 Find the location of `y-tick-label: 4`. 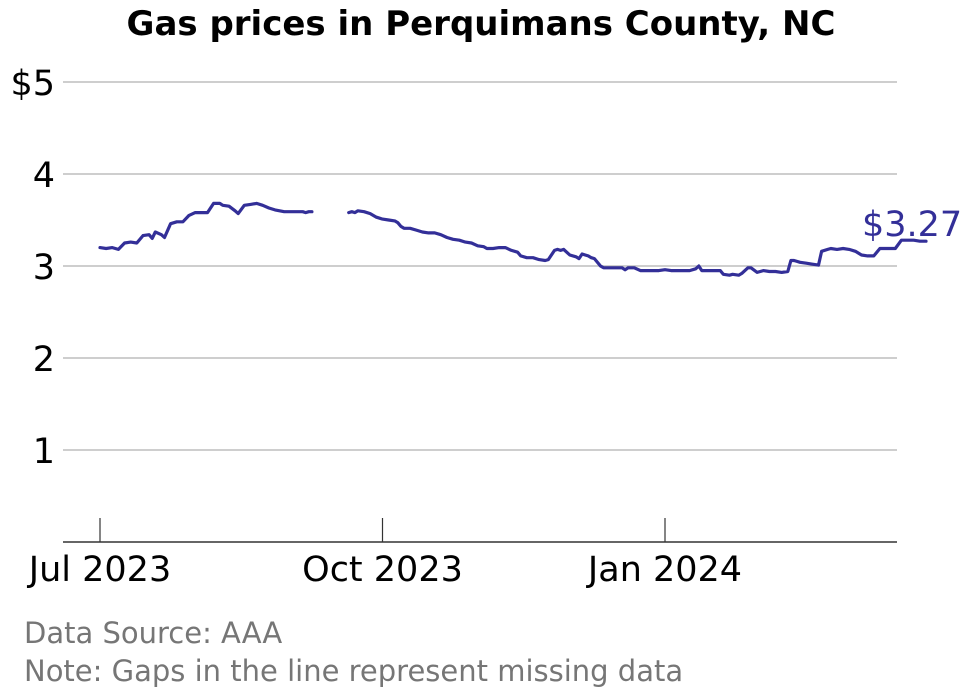

y-tick-label: 4 is located at coordinates (44, 176).